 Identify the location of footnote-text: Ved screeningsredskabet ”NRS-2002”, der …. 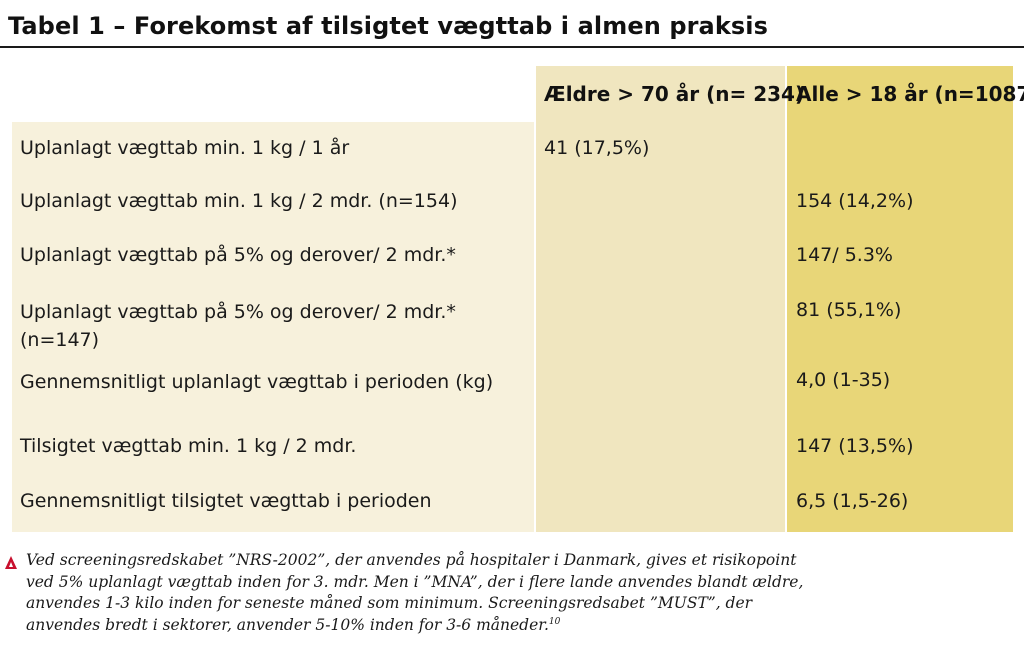
(415, 592).